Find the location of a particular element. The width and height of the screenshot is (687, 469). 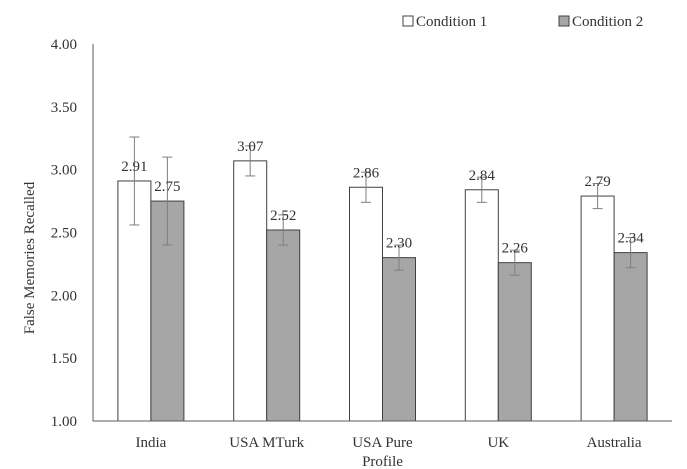

y-tick-label: 1.00 is located at coordinates (64, 422).